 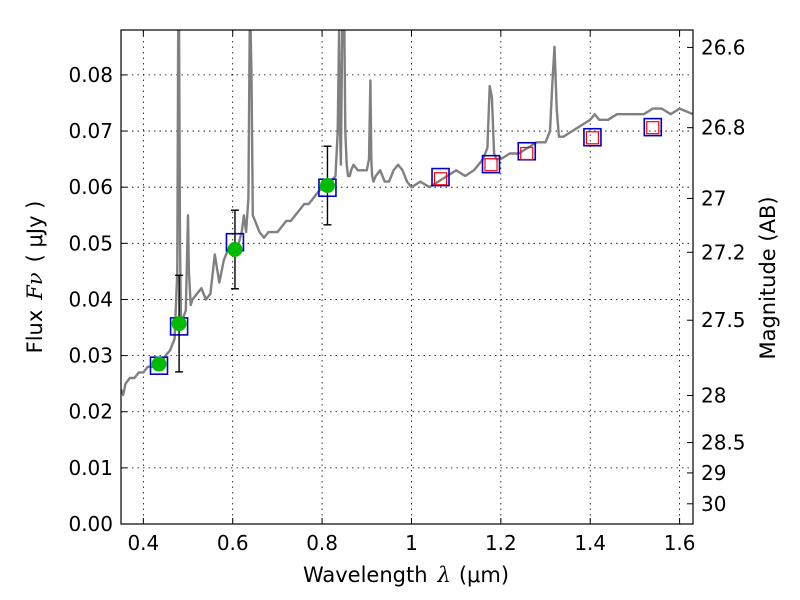 I want to click on y-tick-label: 0.08, so click(x=90, y=75).